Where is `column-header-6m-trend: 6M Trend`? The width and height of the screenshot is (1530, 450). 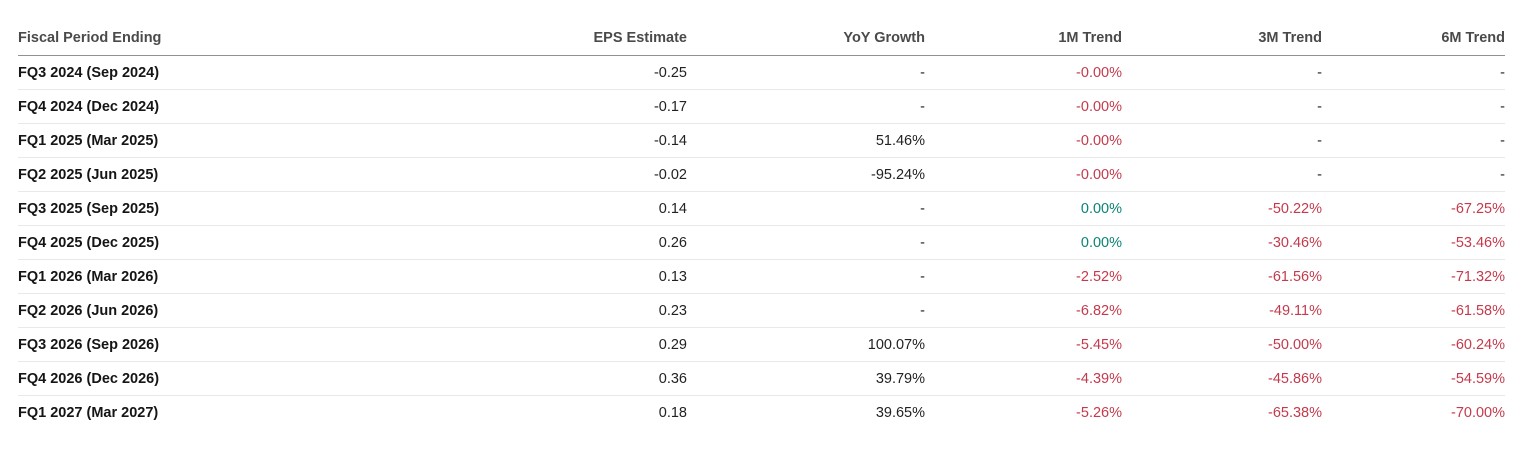
column-header-6m-trend: 6M Trend is located at coordinates (1413, 43).